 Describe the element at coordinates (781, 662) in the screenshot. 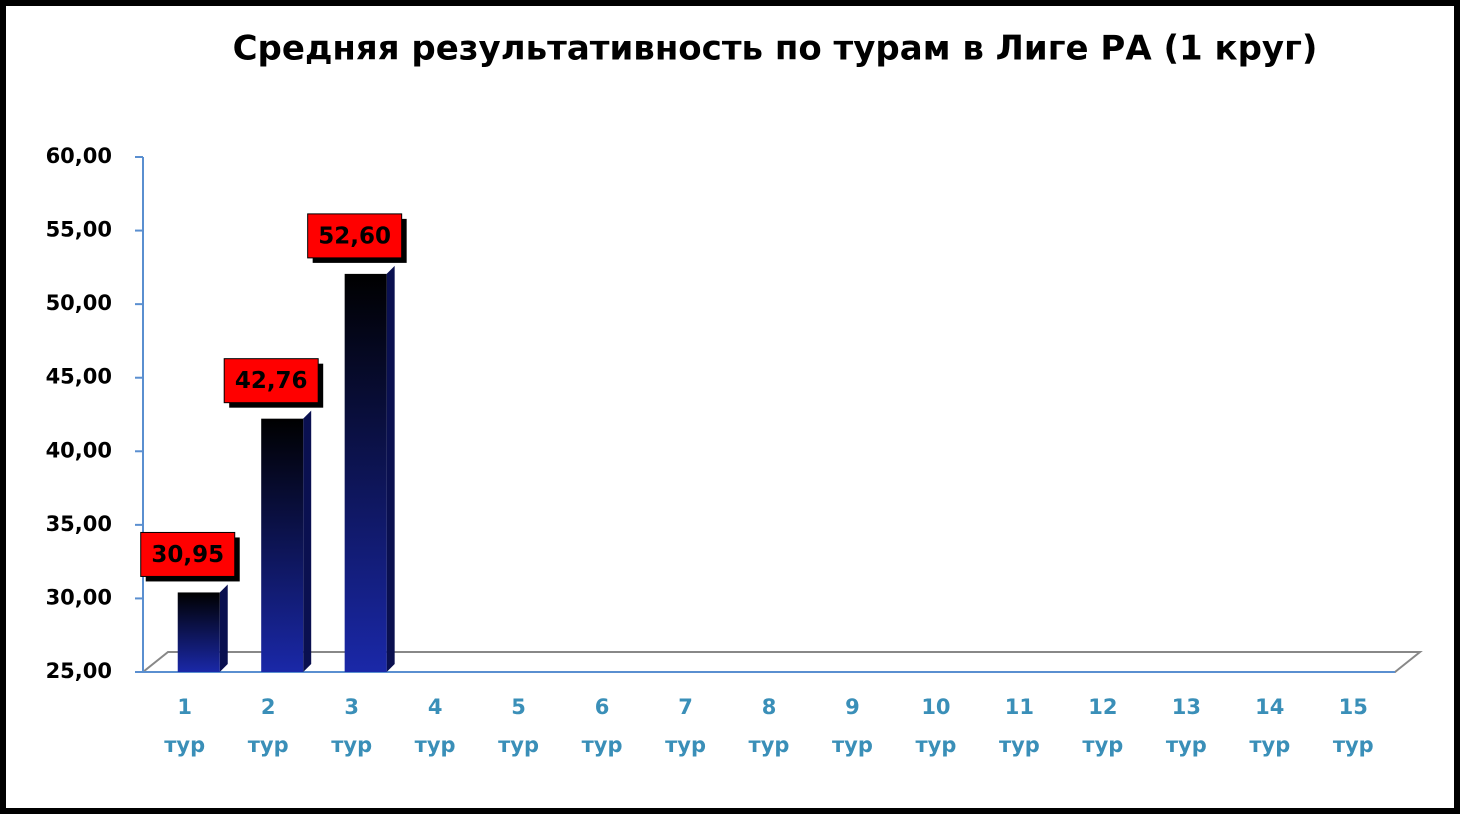

I see `floor` at that location.